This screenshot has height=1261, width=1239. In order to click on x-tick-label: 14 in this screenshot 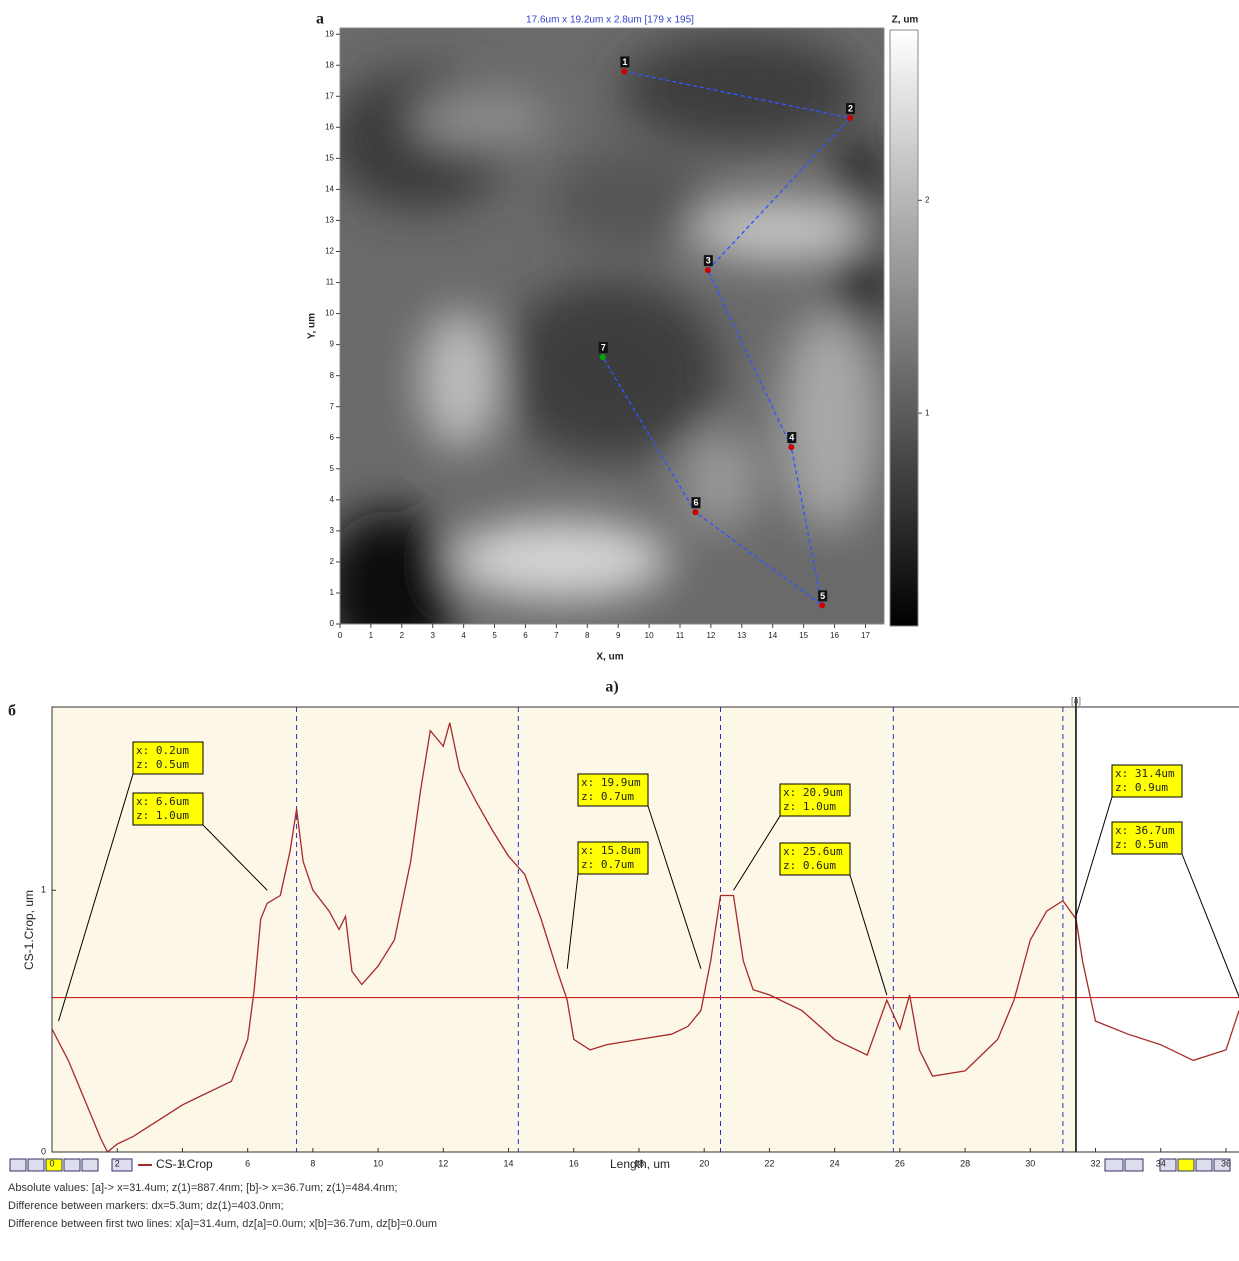, I will do `click(772, 635)`.